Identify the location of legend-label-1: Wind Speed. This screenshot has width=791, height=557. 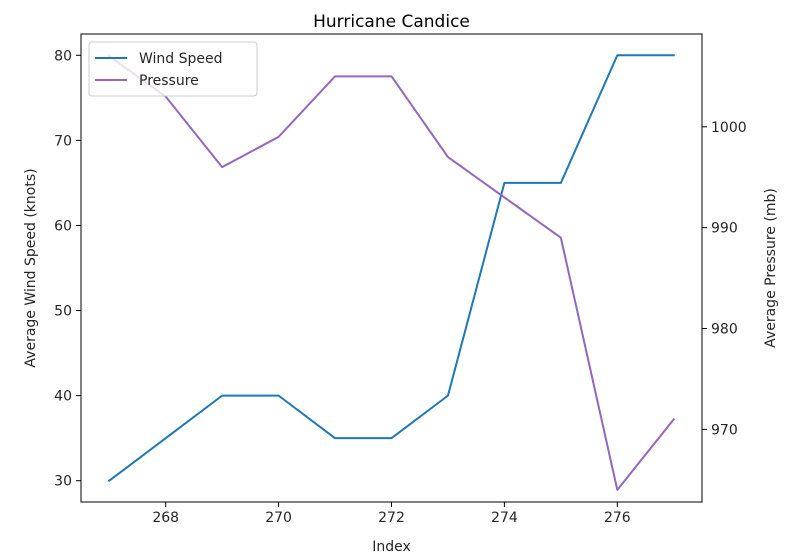
(181, 59).